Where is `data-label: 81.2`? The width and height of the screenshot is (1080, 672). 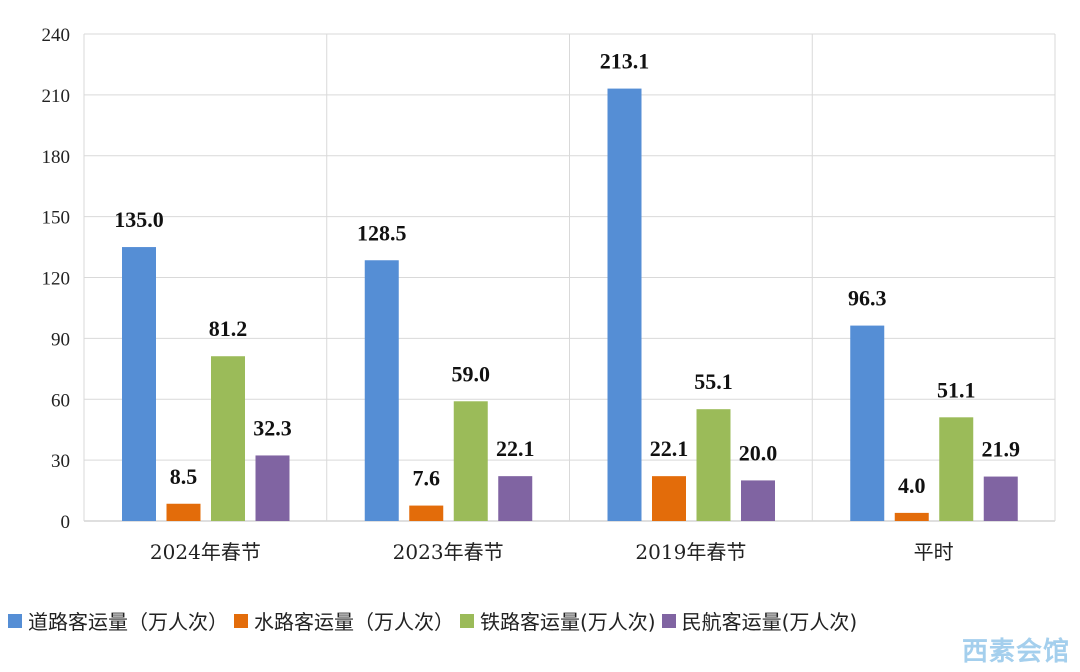
data-label: 81.2 is located at coordinates (228, 328).